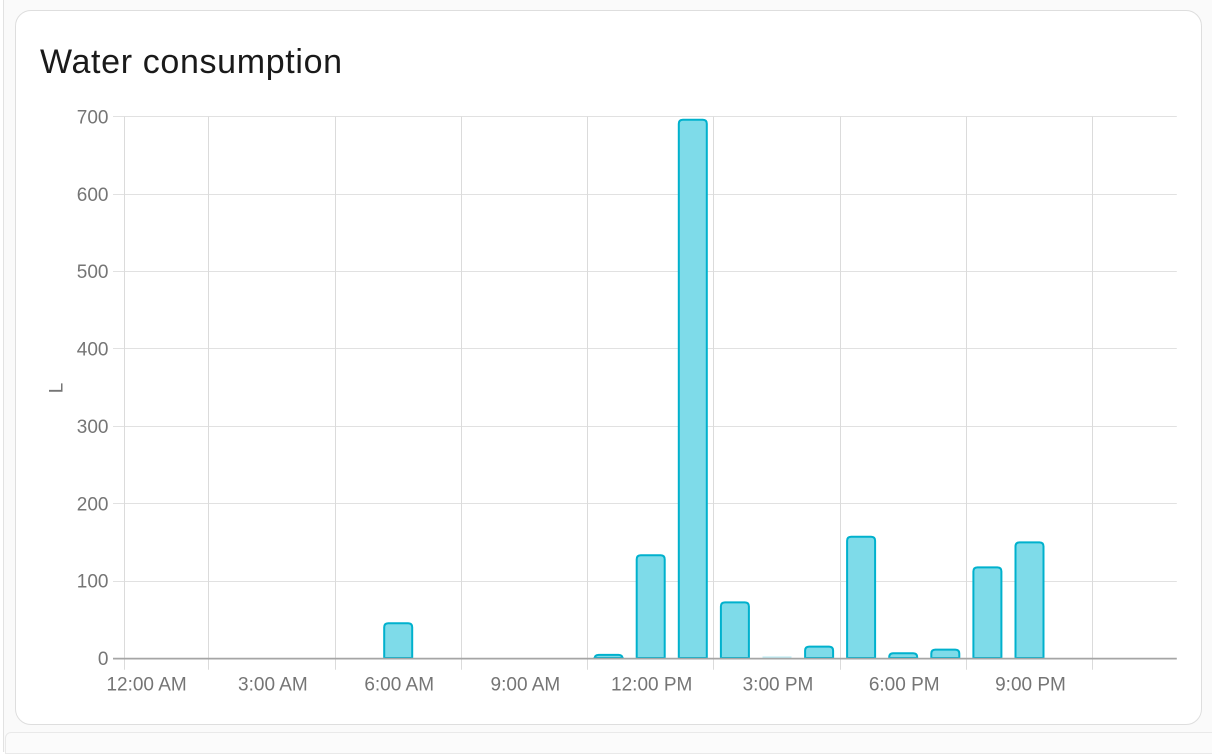 Image resolution: width=1212 pixels, height=754 pixels. Describe the element at coordinates (904, 685) in the screenshot. I see `svg-text: 6:00 PM` at that location.